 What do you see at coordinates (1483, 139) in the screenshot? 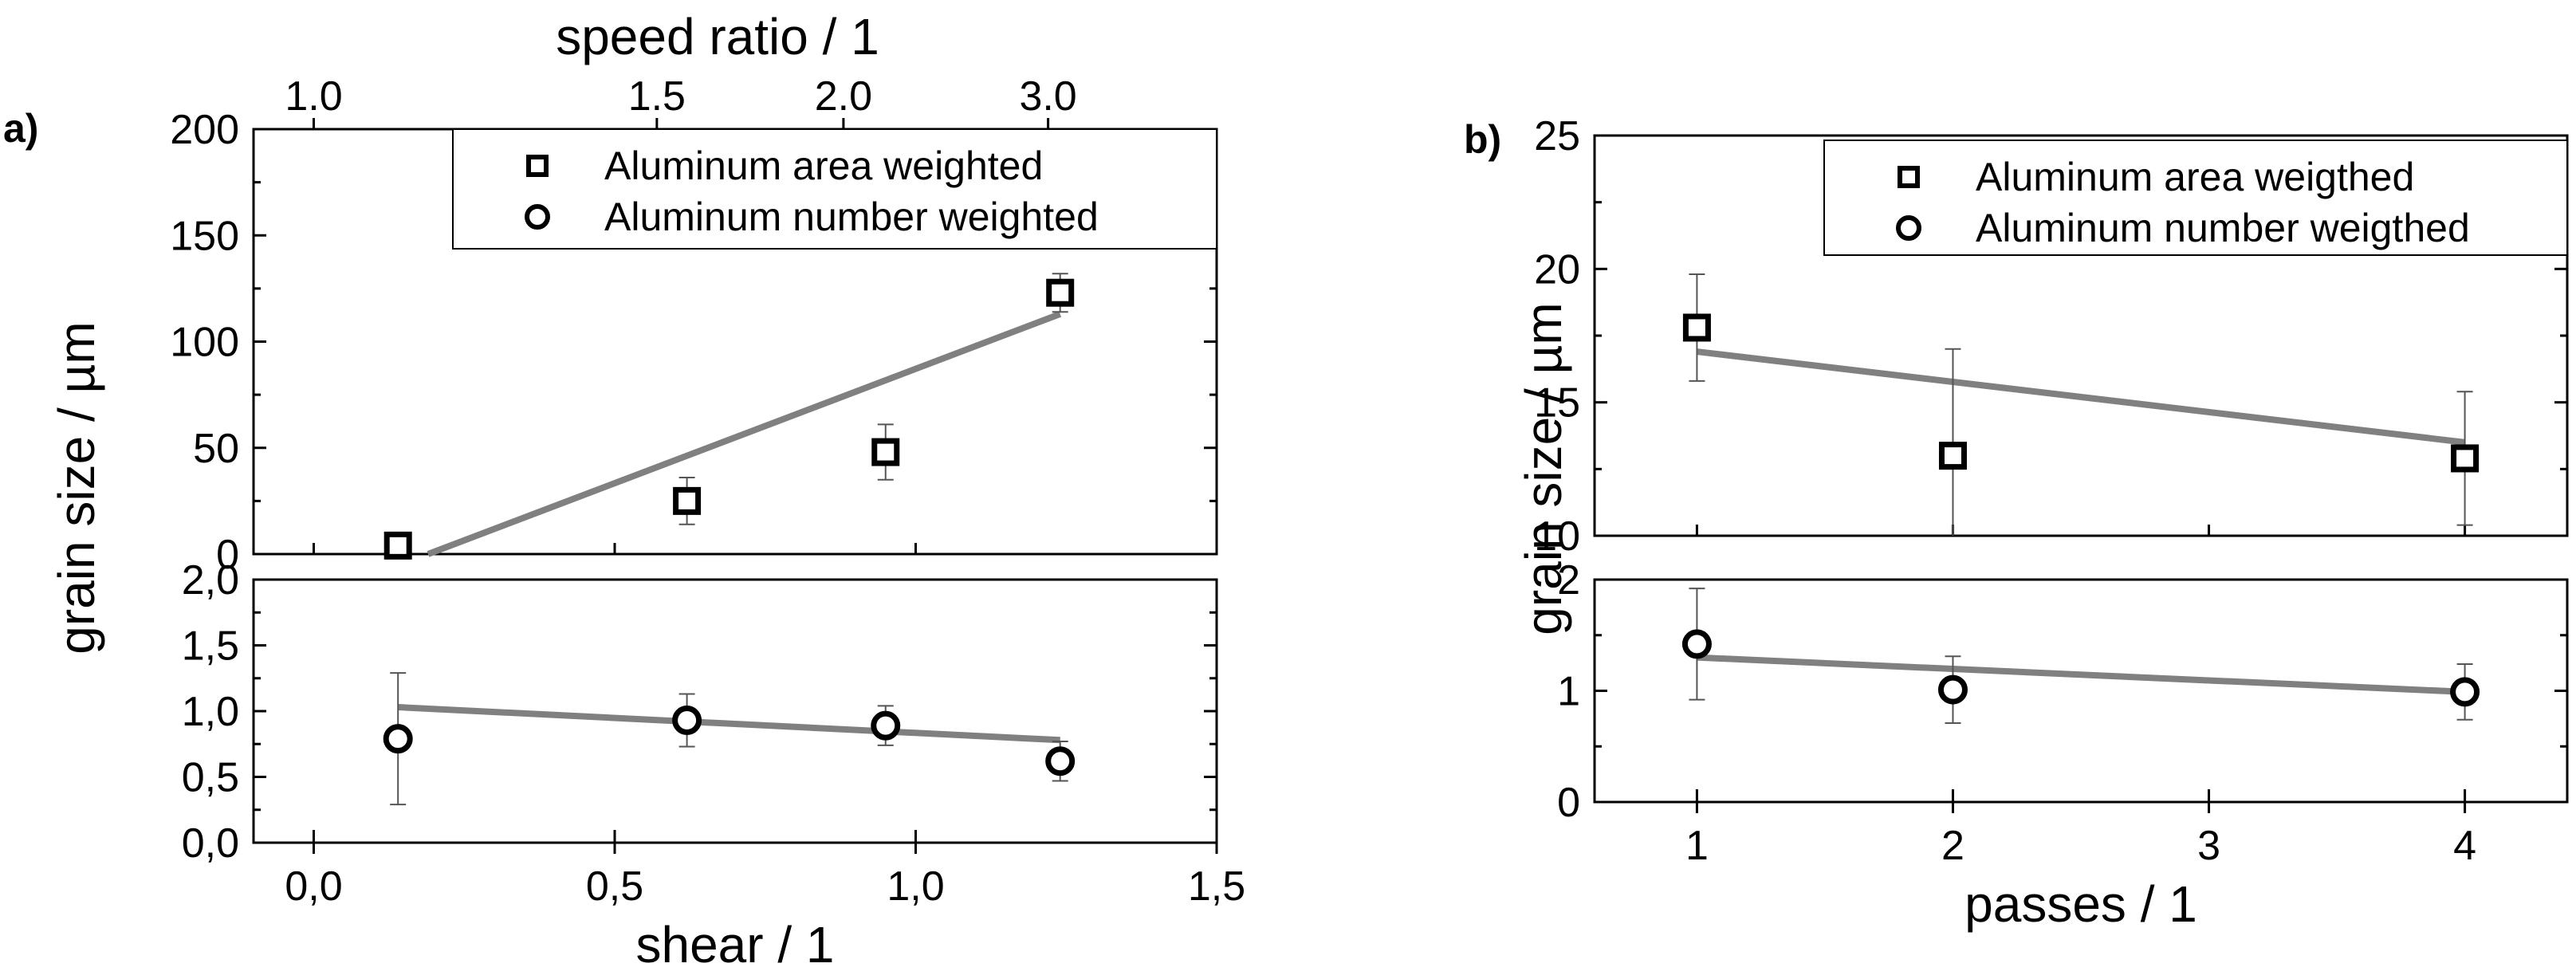
I see `panel-label-b: b)` at bounding box center [1483, 139].